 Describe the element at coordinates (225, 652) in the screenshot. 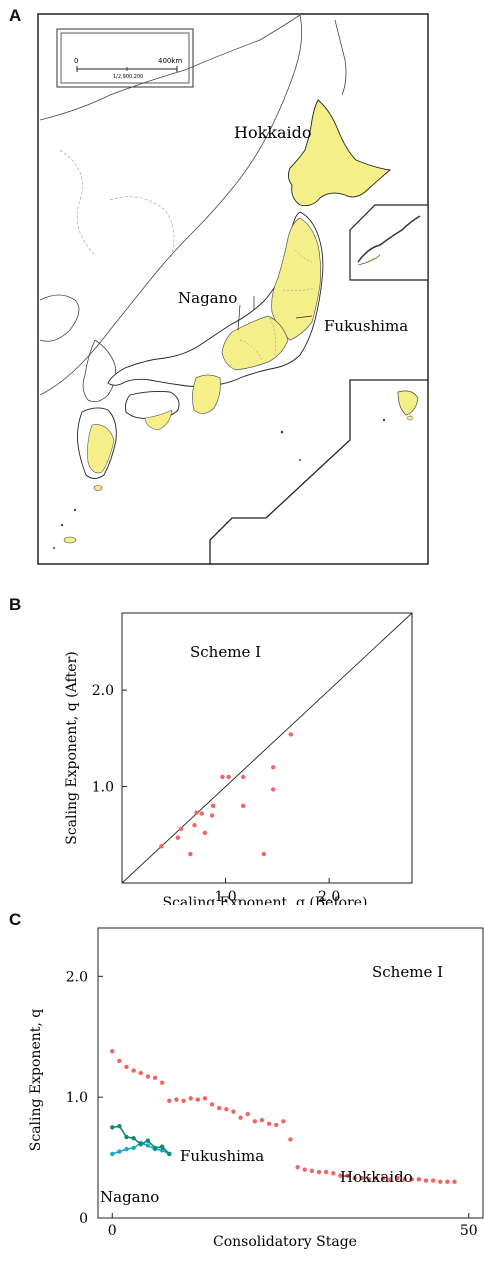

I see `chart-b-annotation: Scheme I` at that location.